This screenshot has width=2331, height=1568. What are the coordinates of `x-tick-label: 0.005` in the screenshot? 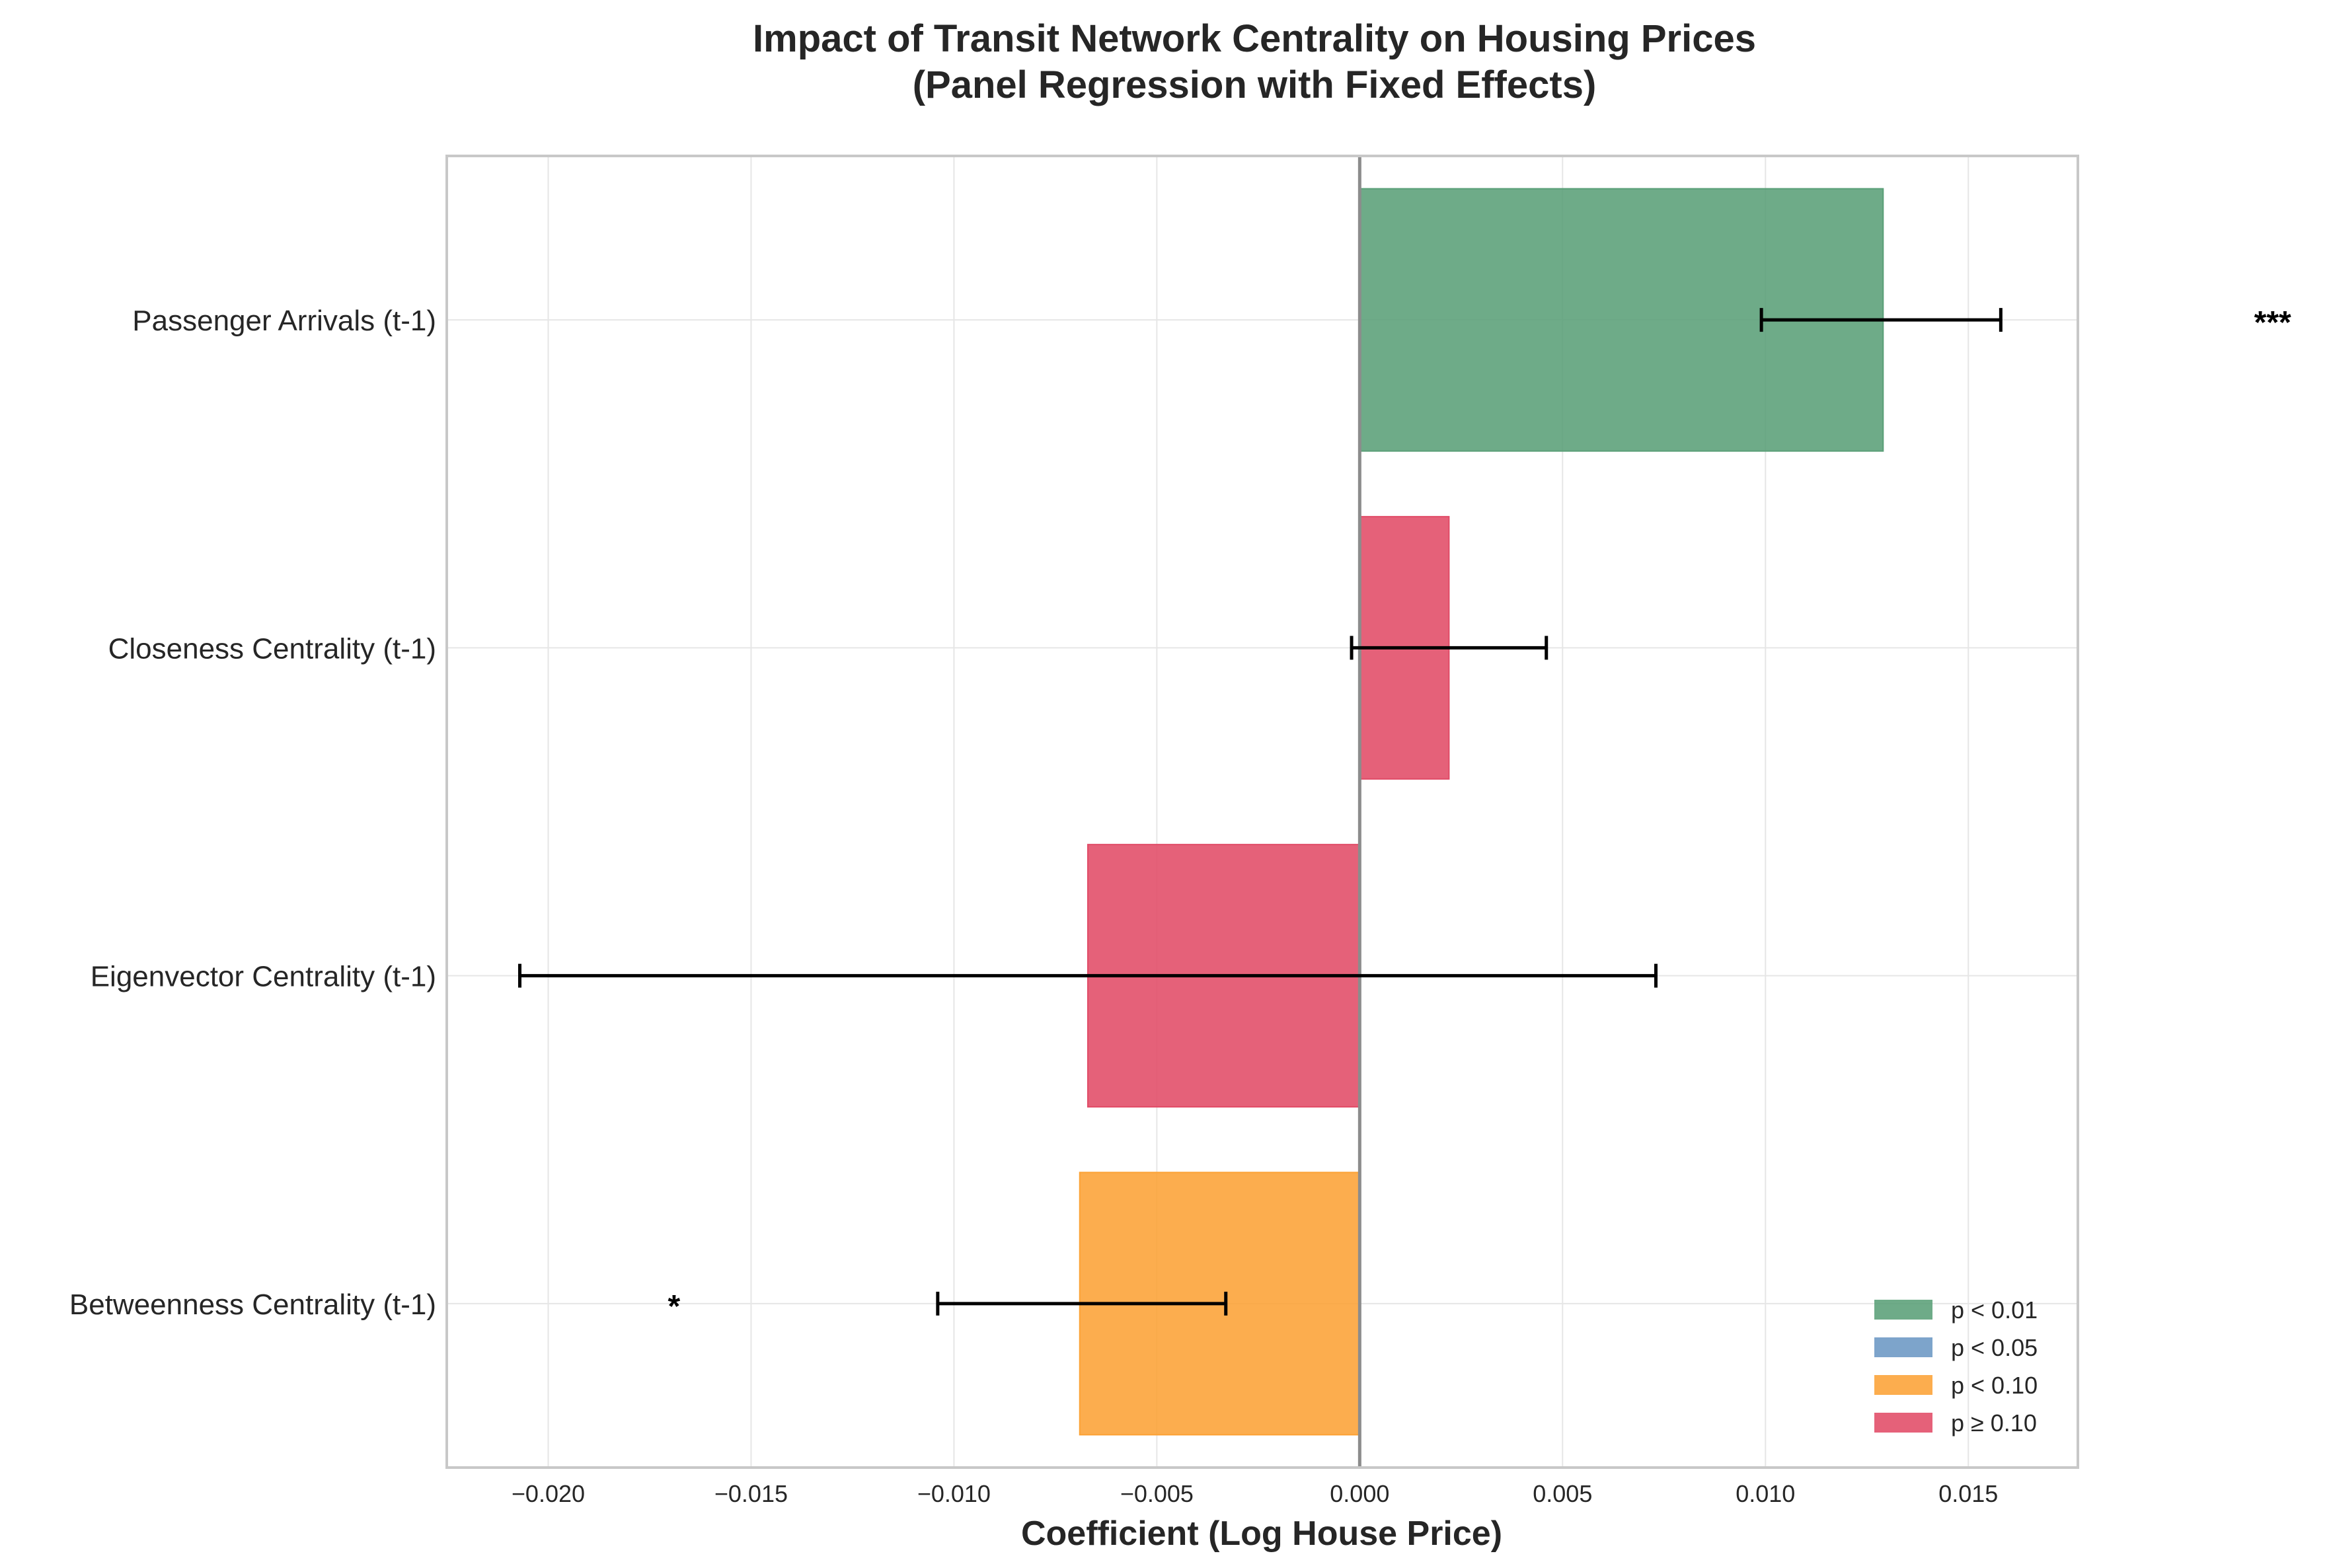 It's located at (1563, 1493).